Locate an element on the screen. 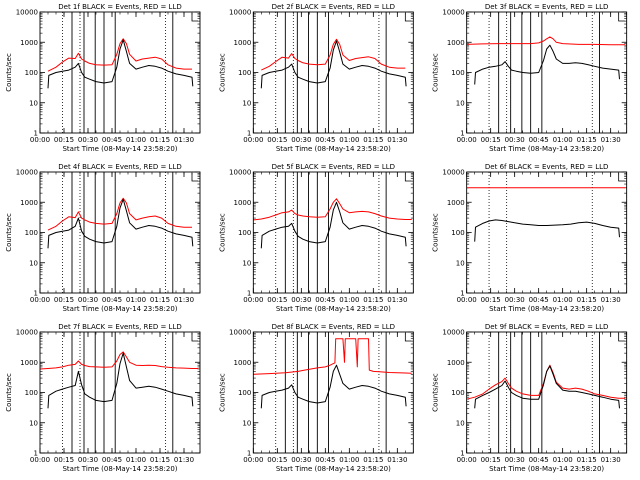  panel-title: Det 6f BLACK = Events, RED = LLD is located at coordinates (546, 167).